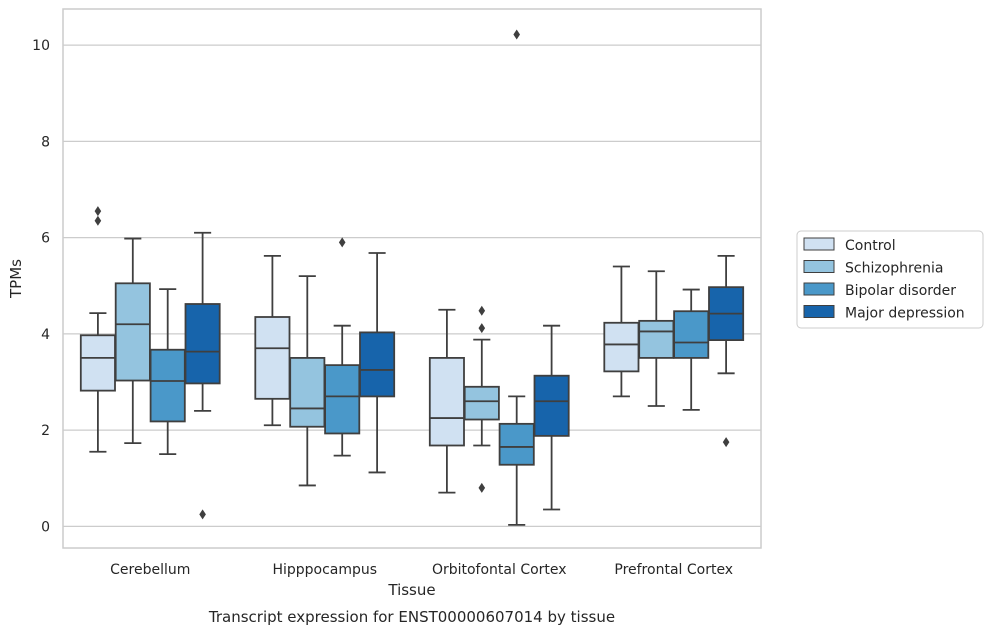 The height and width of the screenshot is (634, 992). I want to click on x-tick-label: Cerebellum, so click(150, 570).